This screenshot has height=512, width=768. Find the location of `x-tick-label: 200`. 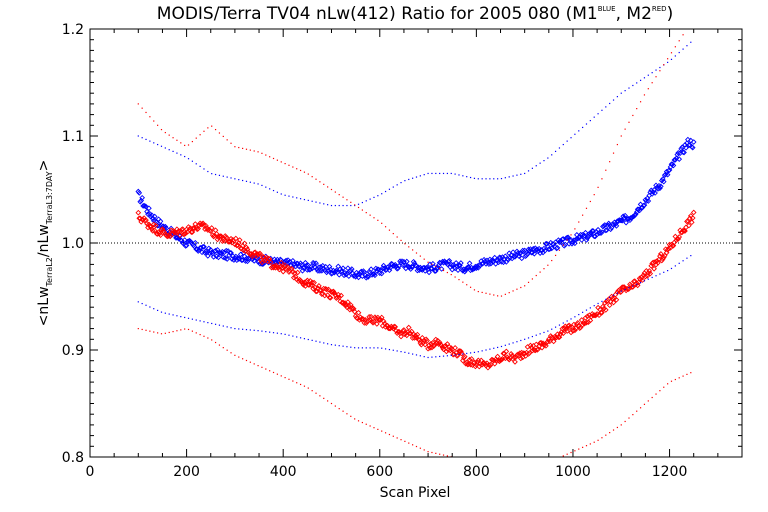

x-tick-label: 200 is located at coordinates (186, 472).